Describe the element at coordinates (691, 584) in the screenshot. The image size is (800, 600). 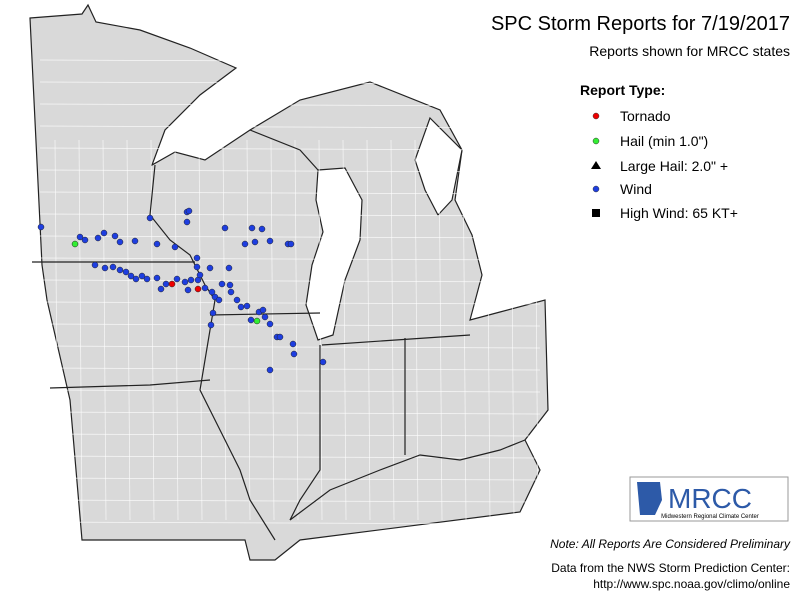
I see `source-url: http://www.spc.noaa.gov/climo/online` at that location.